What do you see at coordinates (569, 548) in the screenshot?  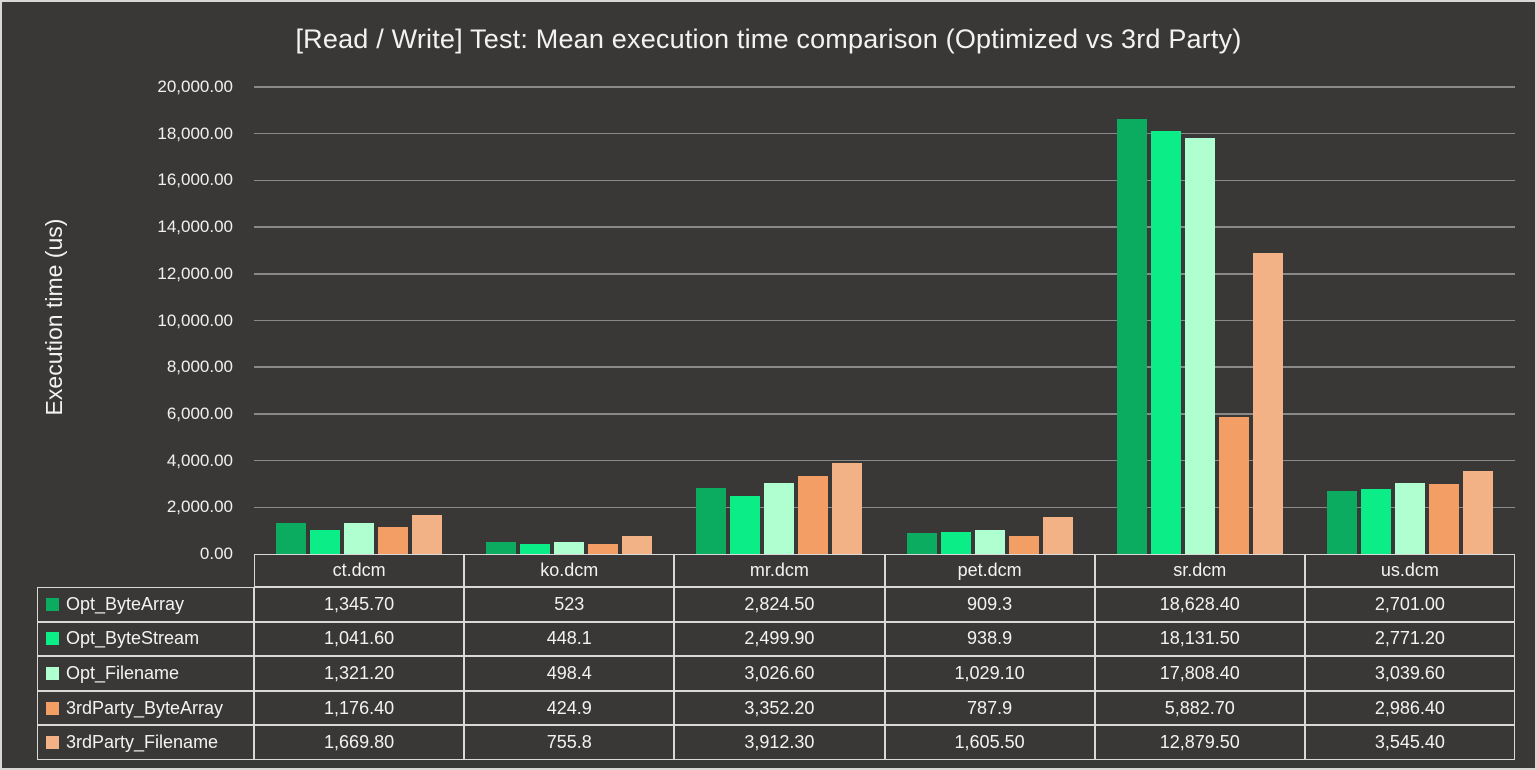 I see `bar-Opt_Filename-ko.dcm` at bounding box center [569, 548].